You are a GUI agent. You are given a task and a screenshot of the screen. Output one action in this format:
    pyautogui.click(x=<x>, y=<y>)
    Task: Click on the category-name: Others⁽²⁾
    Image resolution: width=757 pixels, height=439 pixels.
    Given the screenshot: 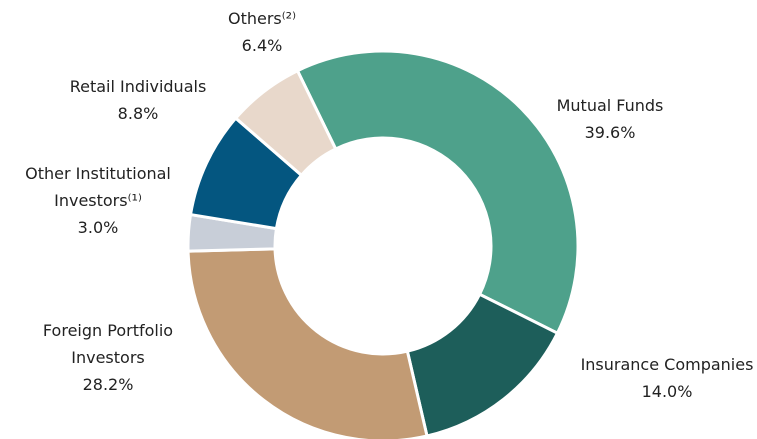 What is the action you would take?
    pyautogui.click(x=262, y=18)
    